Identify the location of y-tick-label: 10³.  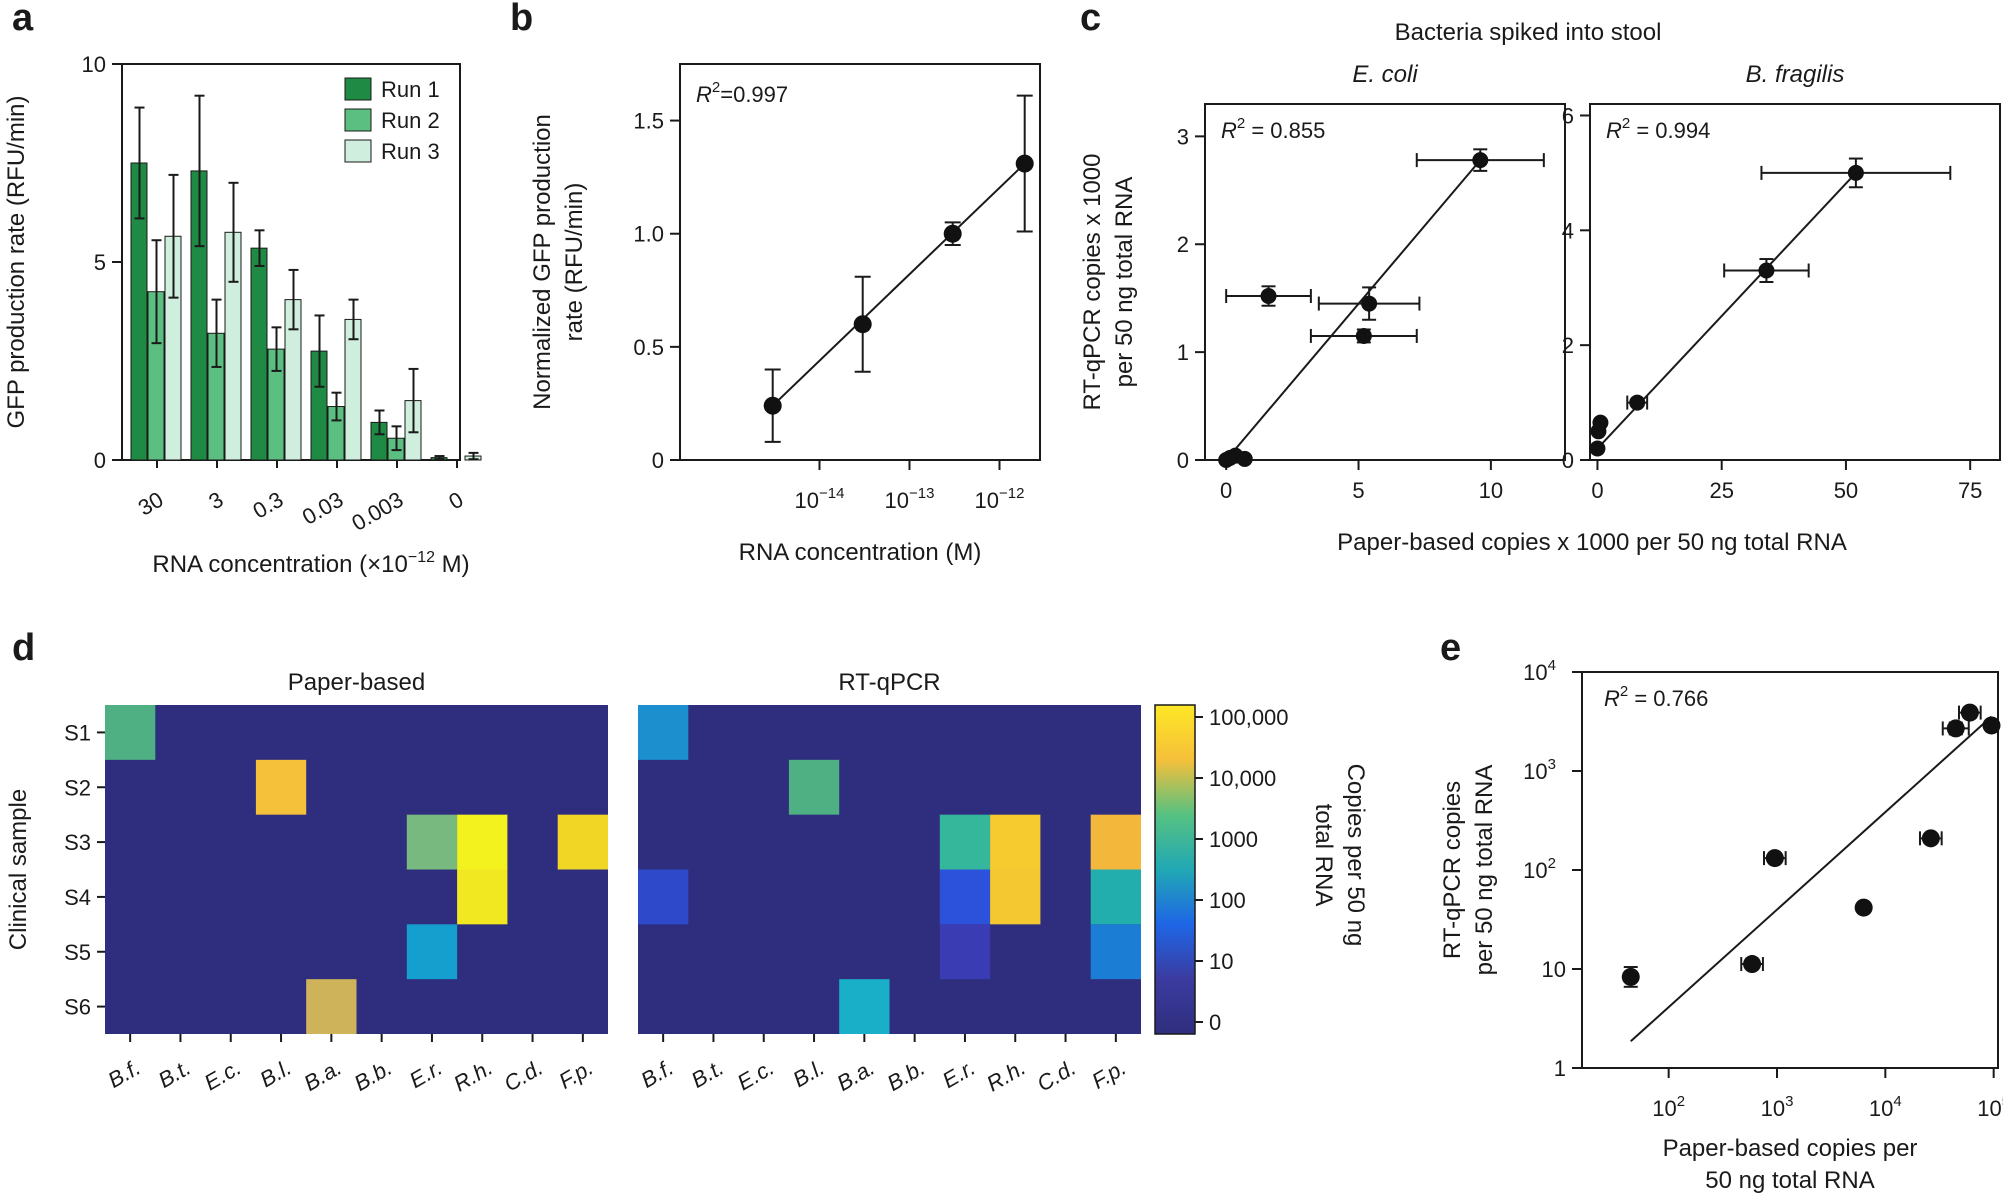
(1539, 770).